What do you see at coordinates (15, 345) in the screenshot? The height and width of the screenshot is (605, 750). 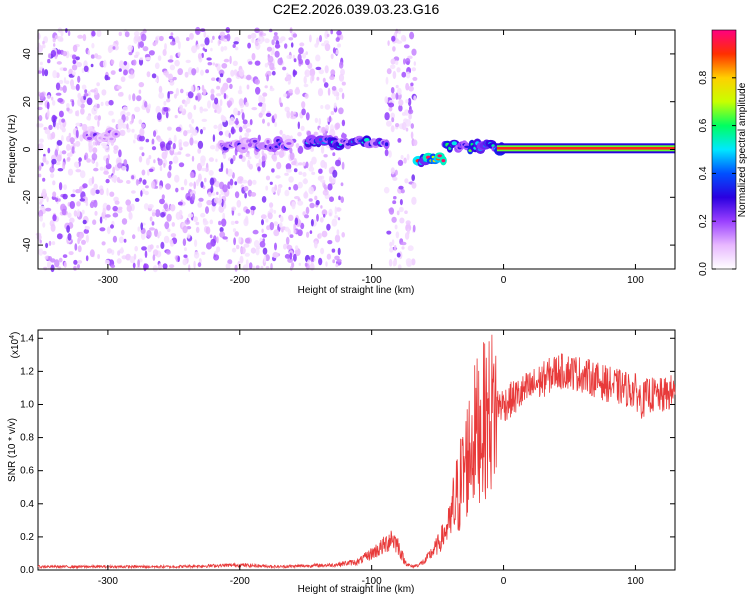 I see `snr-scale-factor: (x104)` at bounding box center [15, 345].